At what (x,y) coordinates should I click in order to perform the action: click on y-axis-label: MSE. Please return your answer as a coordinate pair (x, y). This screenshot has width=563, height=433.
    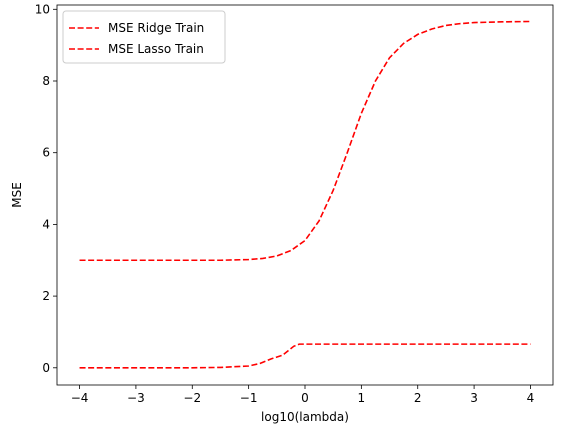
    Looking at the image, I should click on (17, 195).